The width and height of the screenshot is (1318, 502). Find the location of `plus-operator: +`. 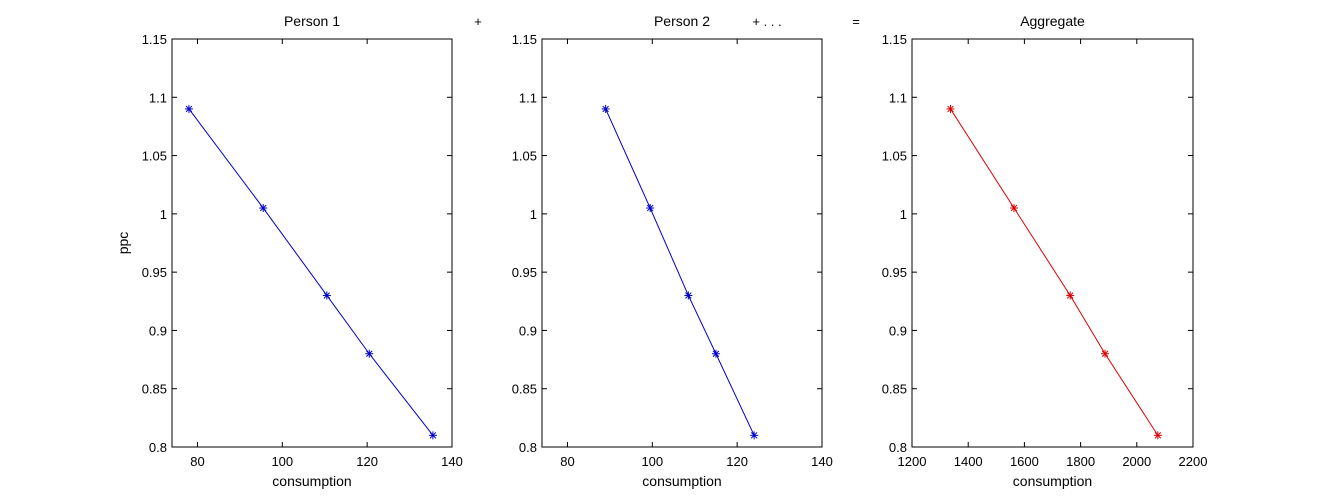

plus-operator: + is located at coordinates (478, 21).